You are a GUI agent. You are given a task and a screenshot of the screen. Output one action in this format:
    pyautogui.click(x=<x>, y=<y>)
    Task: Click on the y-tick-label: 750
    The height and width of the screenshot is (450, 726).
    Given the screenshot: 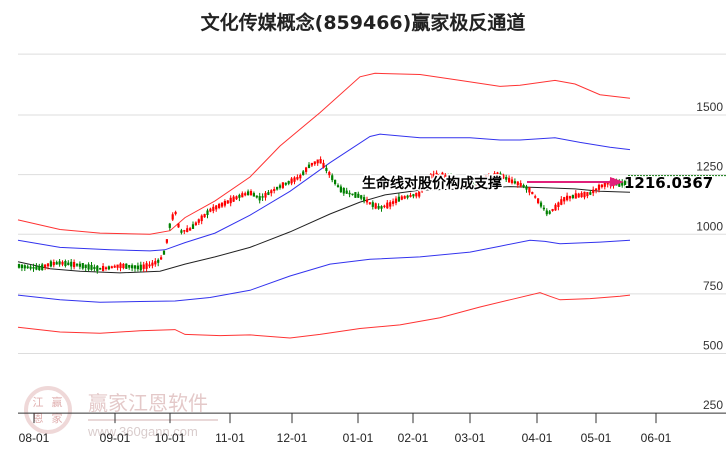 What is the action you would take?
    pyautogui.click(x=713, y=286)
    